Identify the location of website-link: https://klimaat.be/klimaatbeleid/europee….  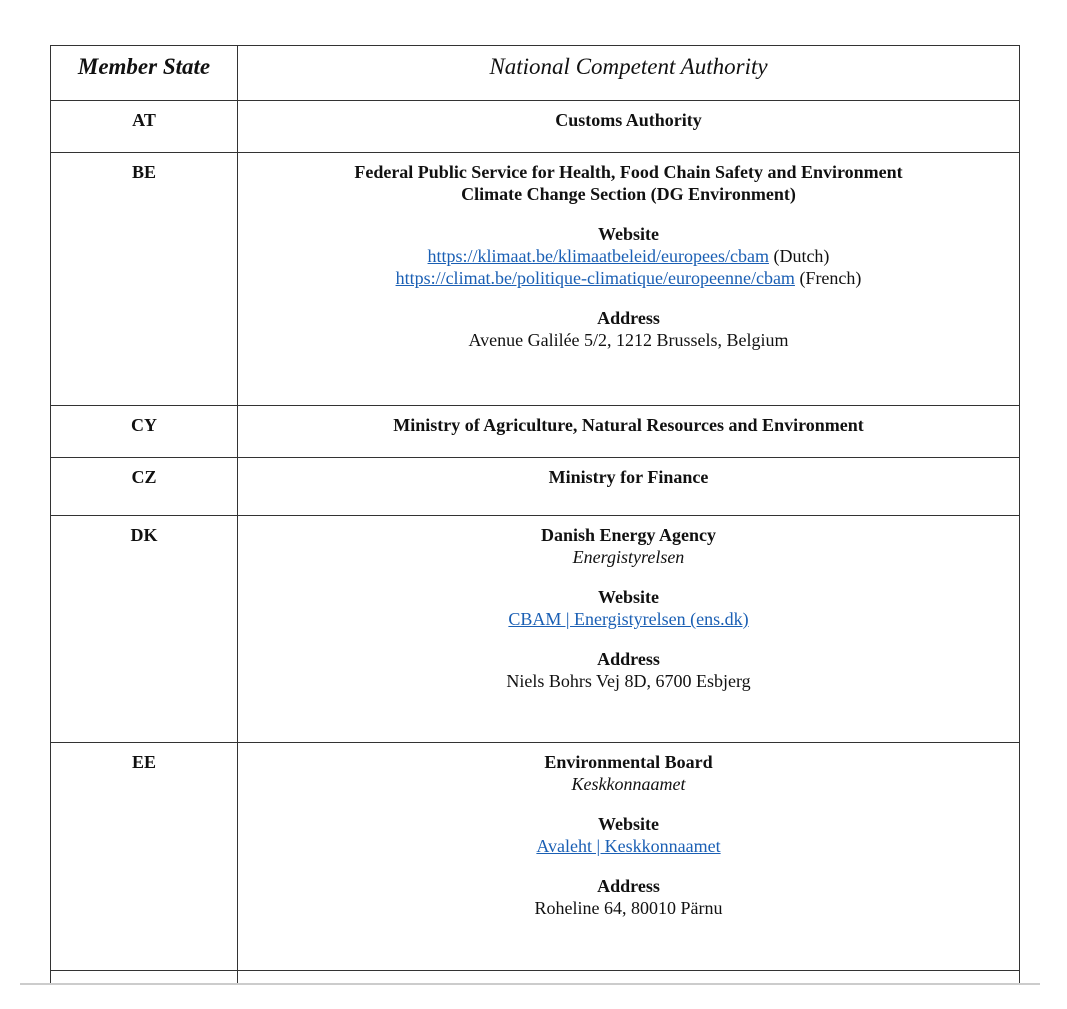
(598, 256).